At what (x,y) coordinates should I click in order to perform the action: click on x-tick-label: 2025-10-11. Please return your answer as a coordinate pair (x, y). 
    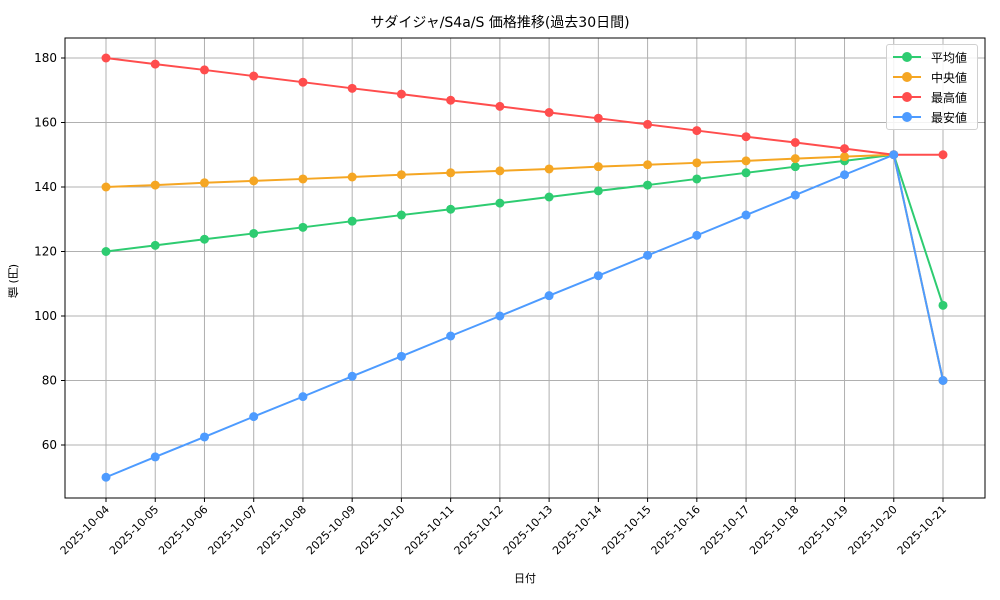
    Looking at the image, I should click on (429, 530).